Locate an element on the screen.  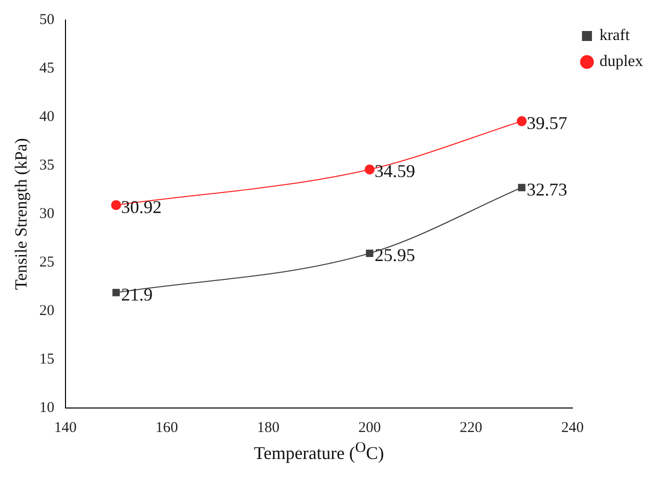
x-tick-label: 140 is located at coordinates (65, 428).